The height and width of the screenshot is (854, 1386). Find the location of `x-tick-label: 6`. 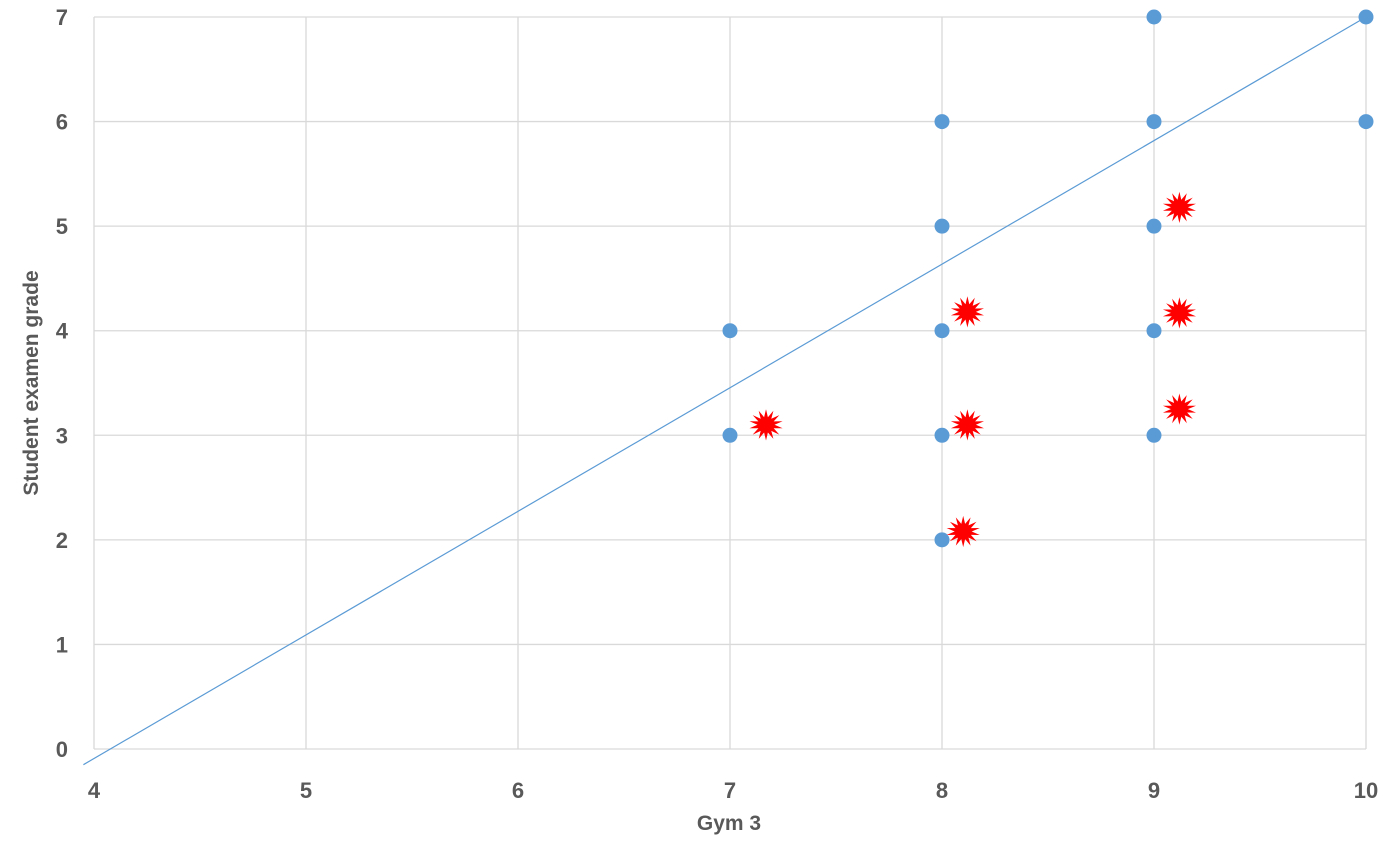

x-tick-label: 6 is located at coordinates (518, 790).